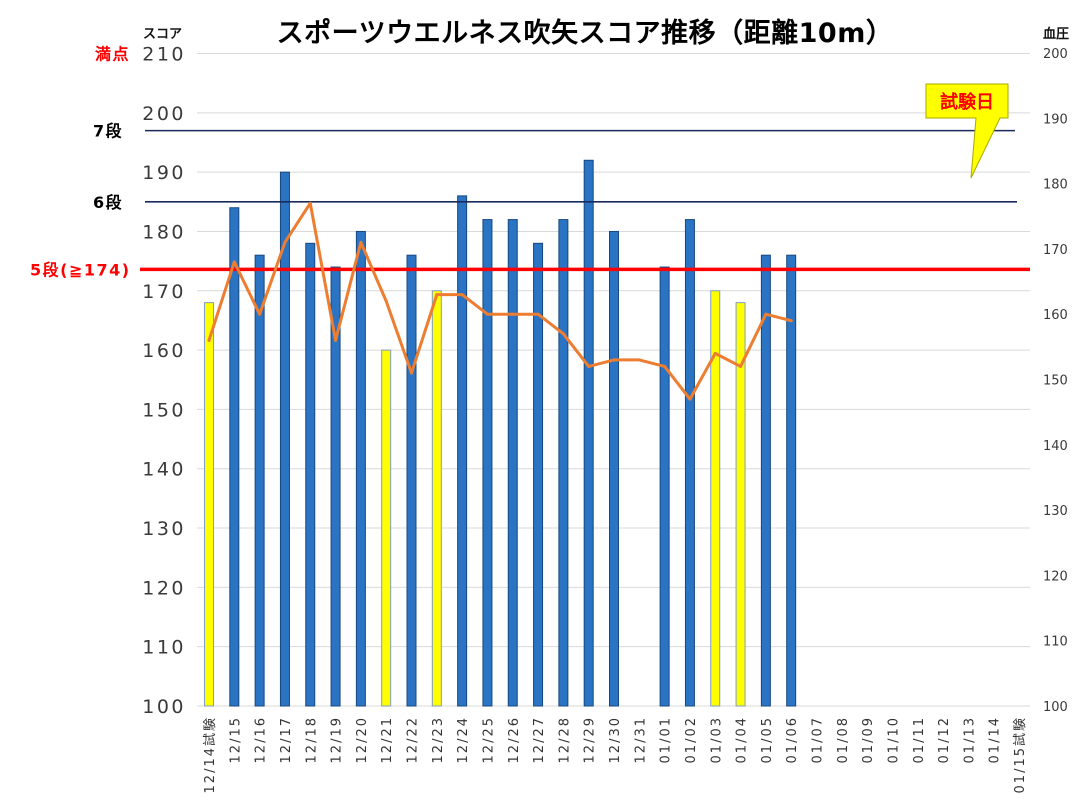 The image size is (1080, 806). Describe the element at coordinates (112, 54) in the screenshot. I see `reference-line-label: 満点` at that location.